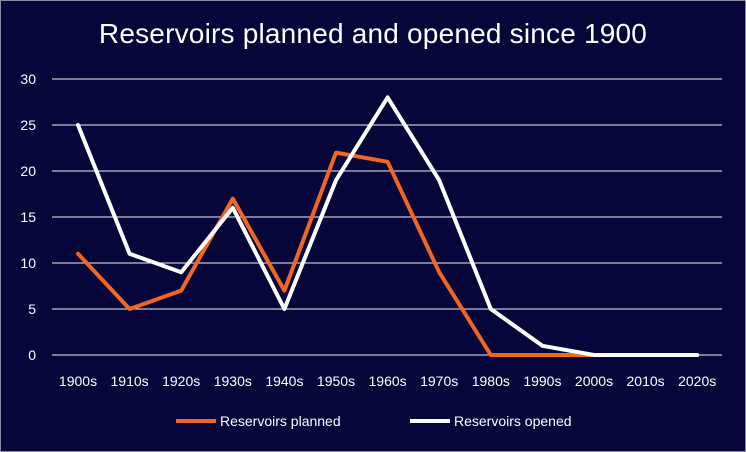 This screenshot has height=452, width=746. I want to click on x-tick-label: 1980s, so click(491, 381).